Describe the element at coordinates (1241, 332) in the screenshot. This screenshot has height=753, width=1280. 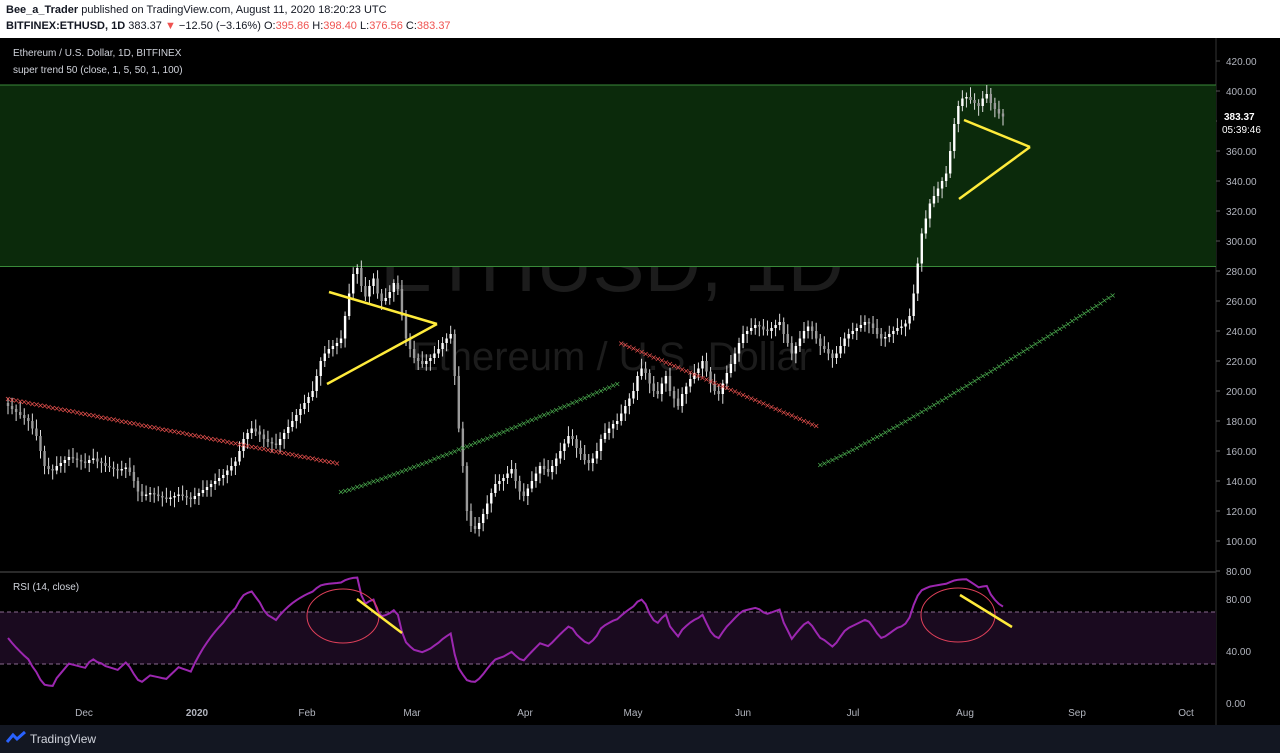
I see `y-tick-label: 240.00` at that location.